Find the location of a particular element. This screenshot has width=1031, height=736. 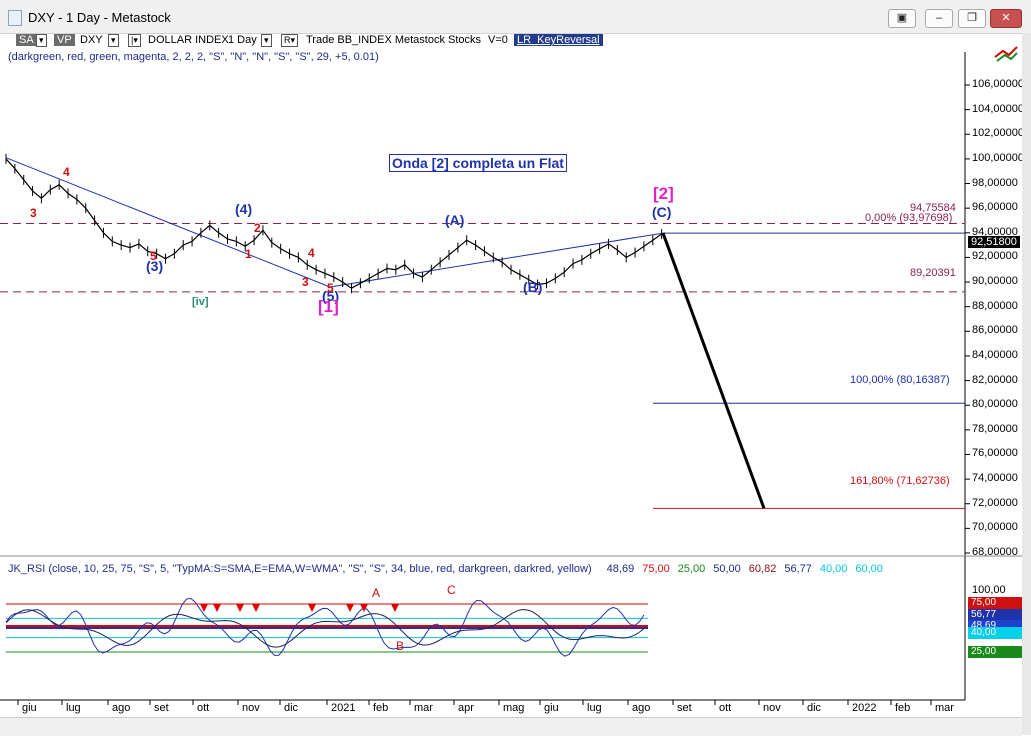

vertical-scrollbar is located at coordinates (1026, 384).